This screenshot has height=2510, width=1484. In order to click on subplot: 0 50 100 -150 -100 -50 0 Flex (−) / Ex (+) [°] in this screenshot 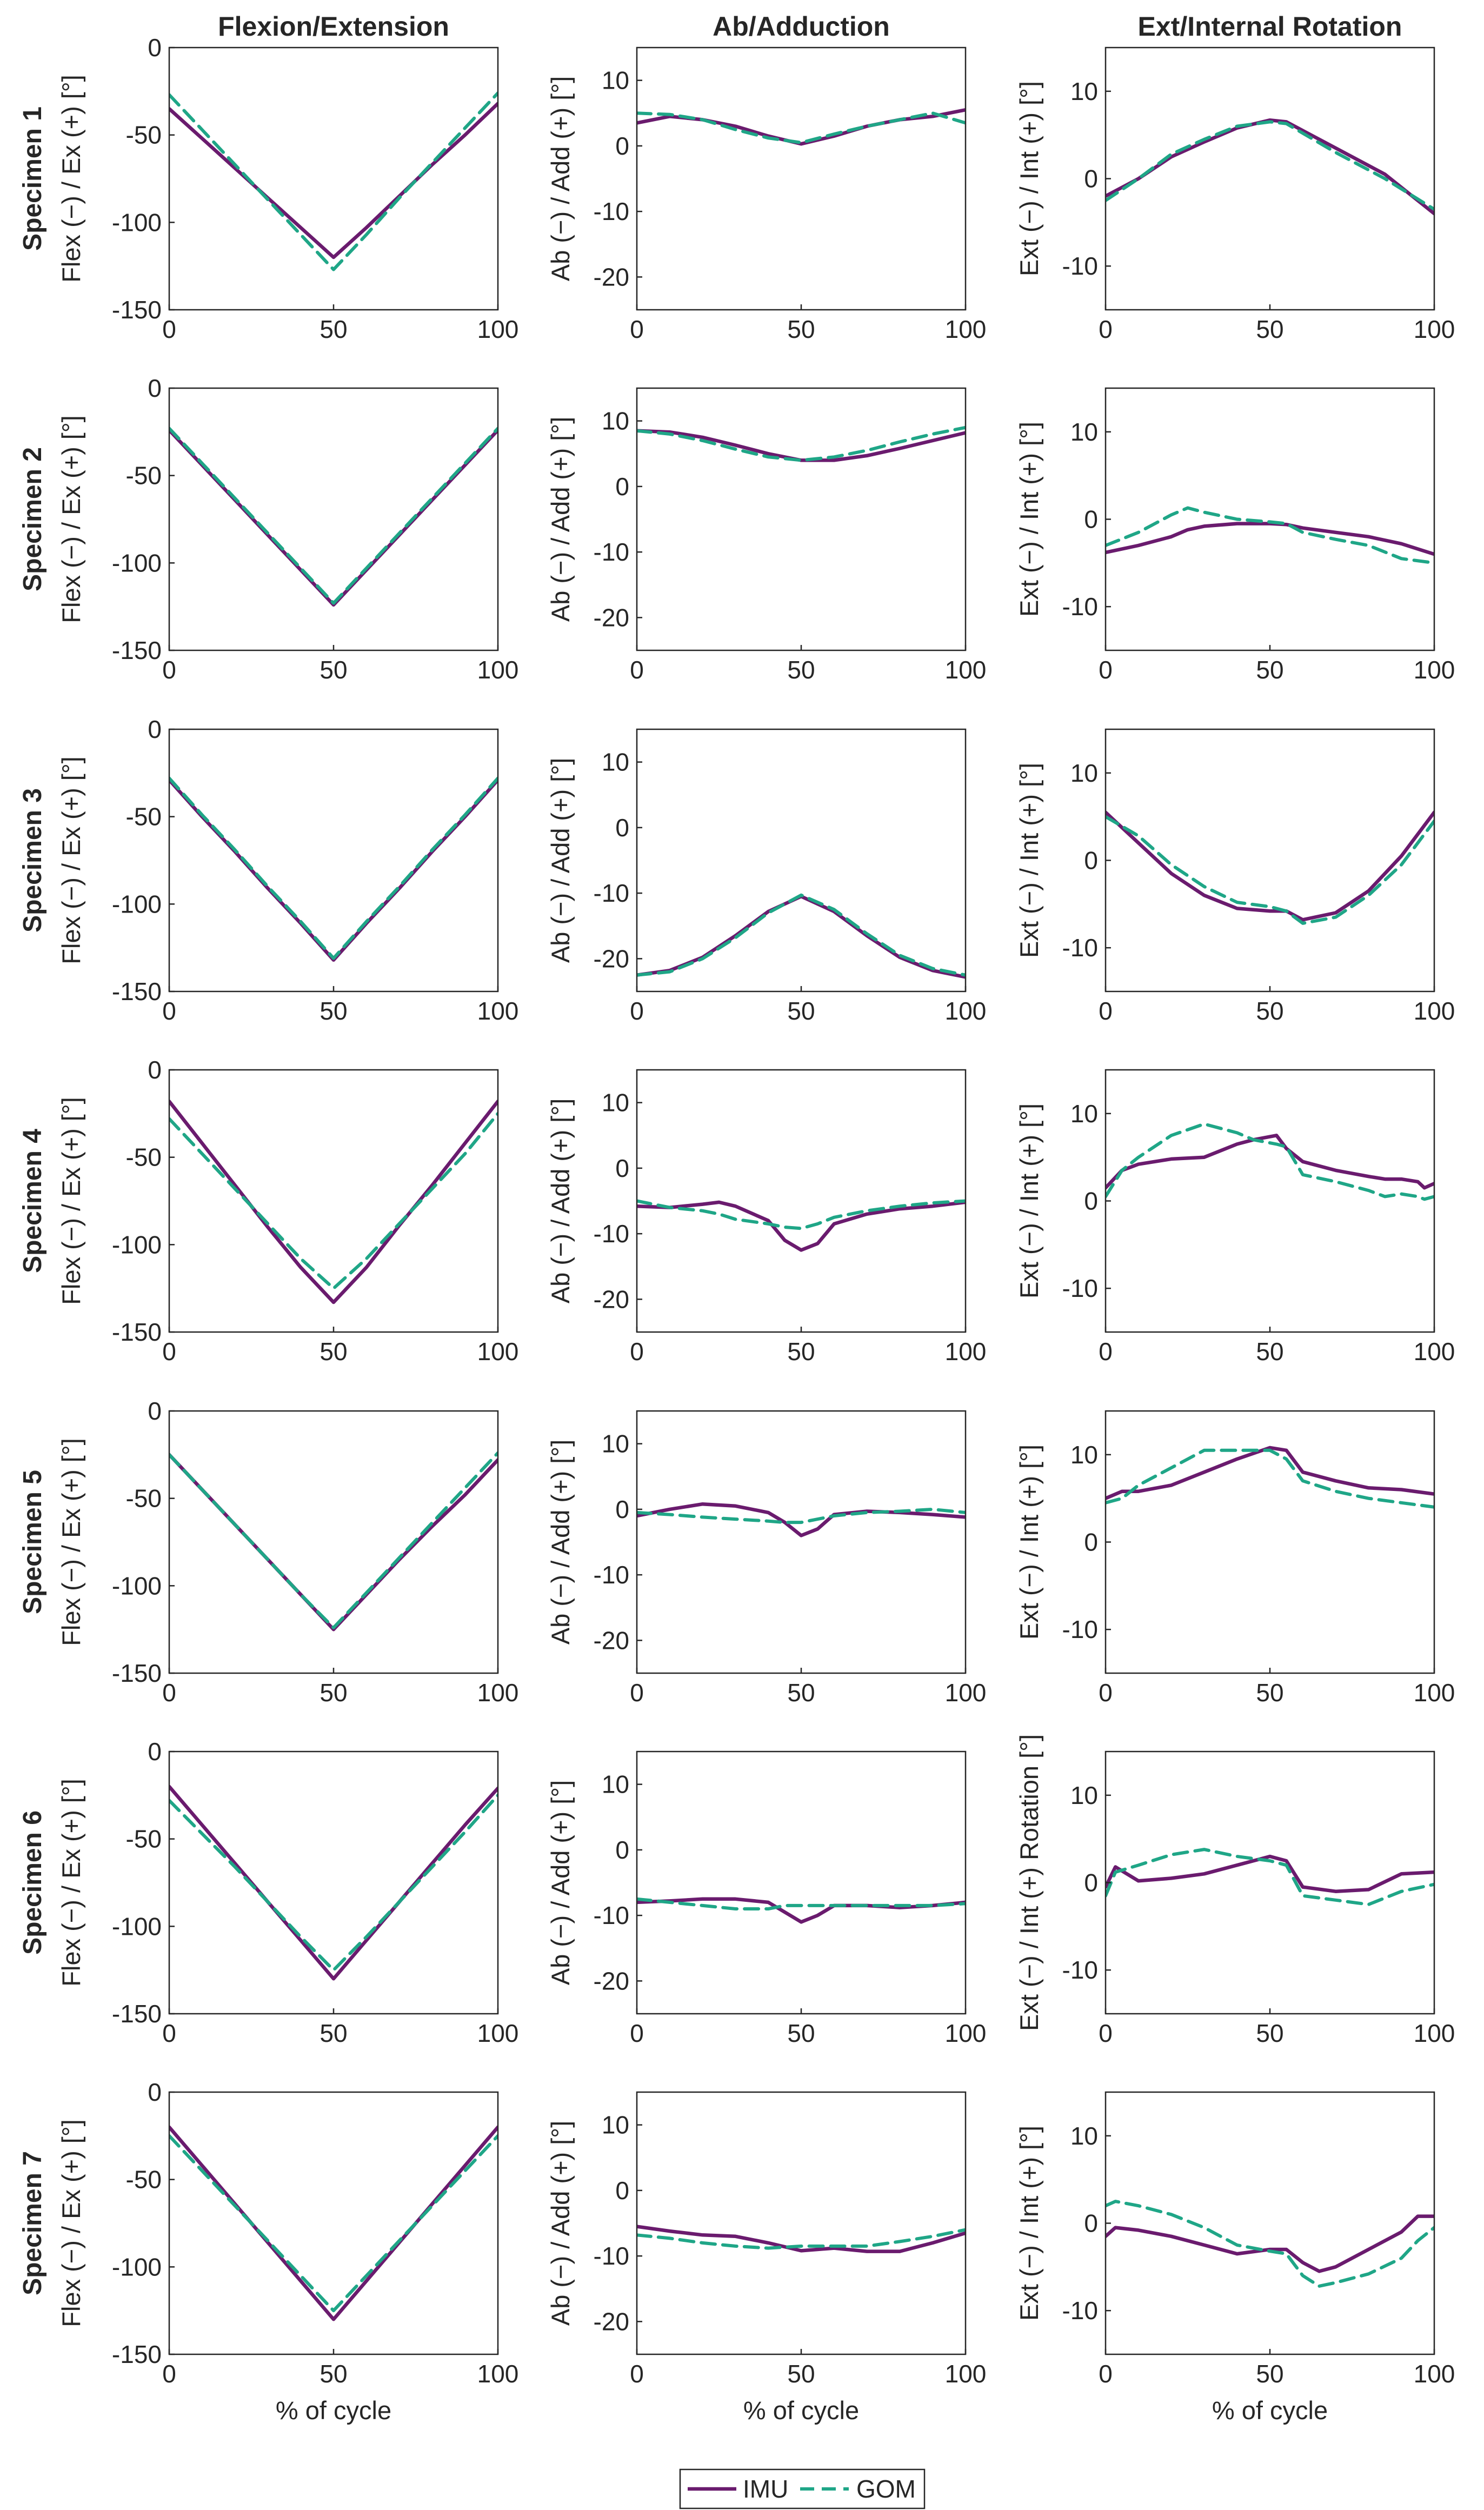, I will do `click(287, 529)`.